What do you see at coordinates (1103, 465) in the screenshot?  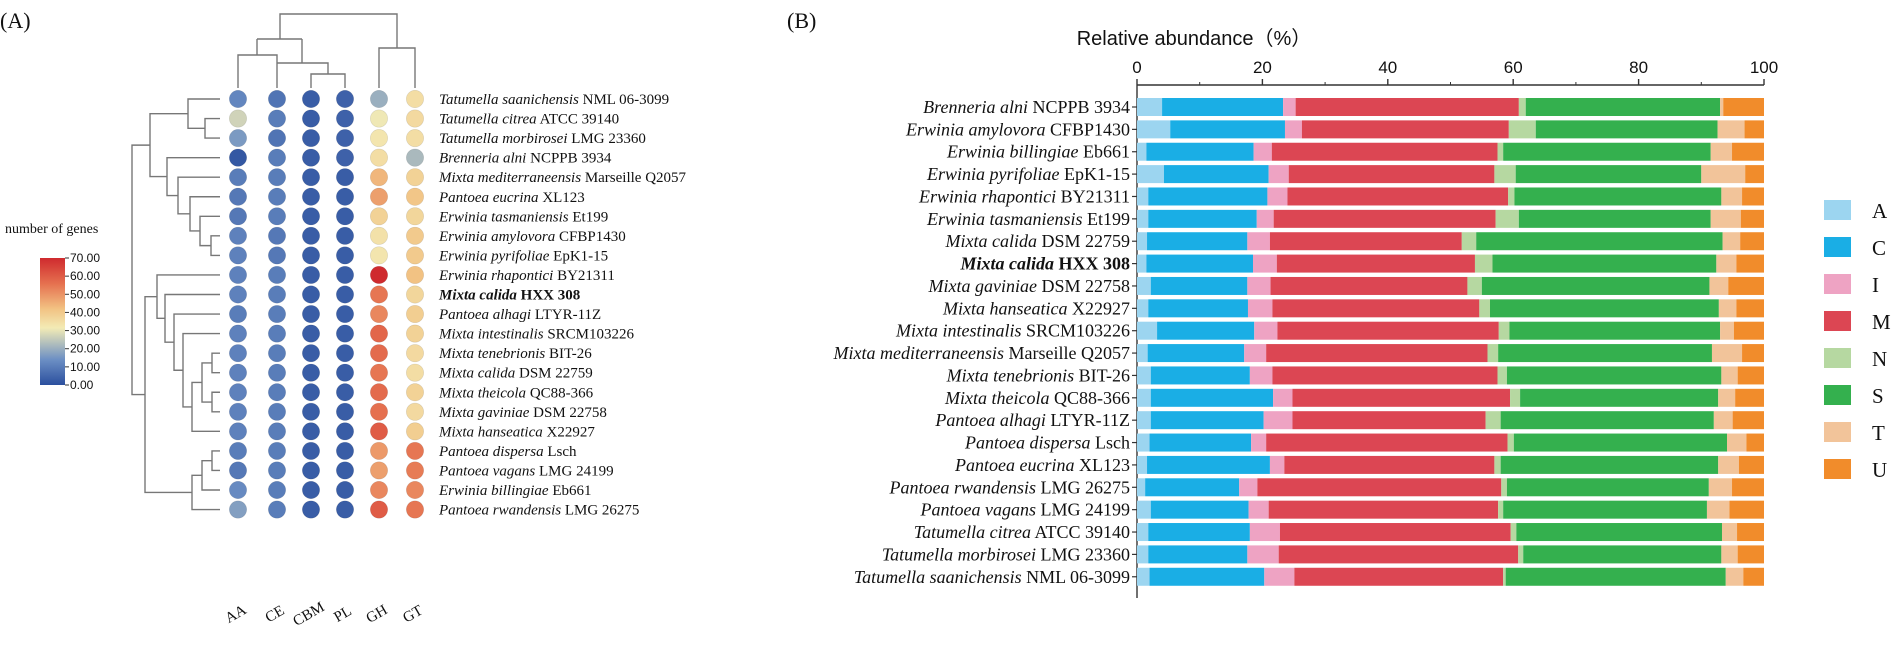 I see `strain-id: XL123` at bounding box center [1103, 465].